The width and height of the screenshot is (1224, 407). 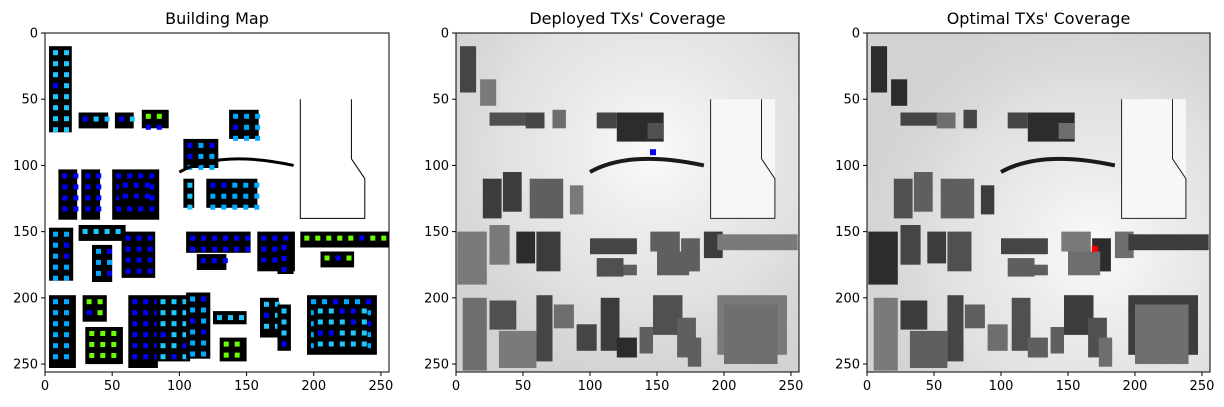 I want to click on deployed-coverage-outline, so click(x=743, y=159).